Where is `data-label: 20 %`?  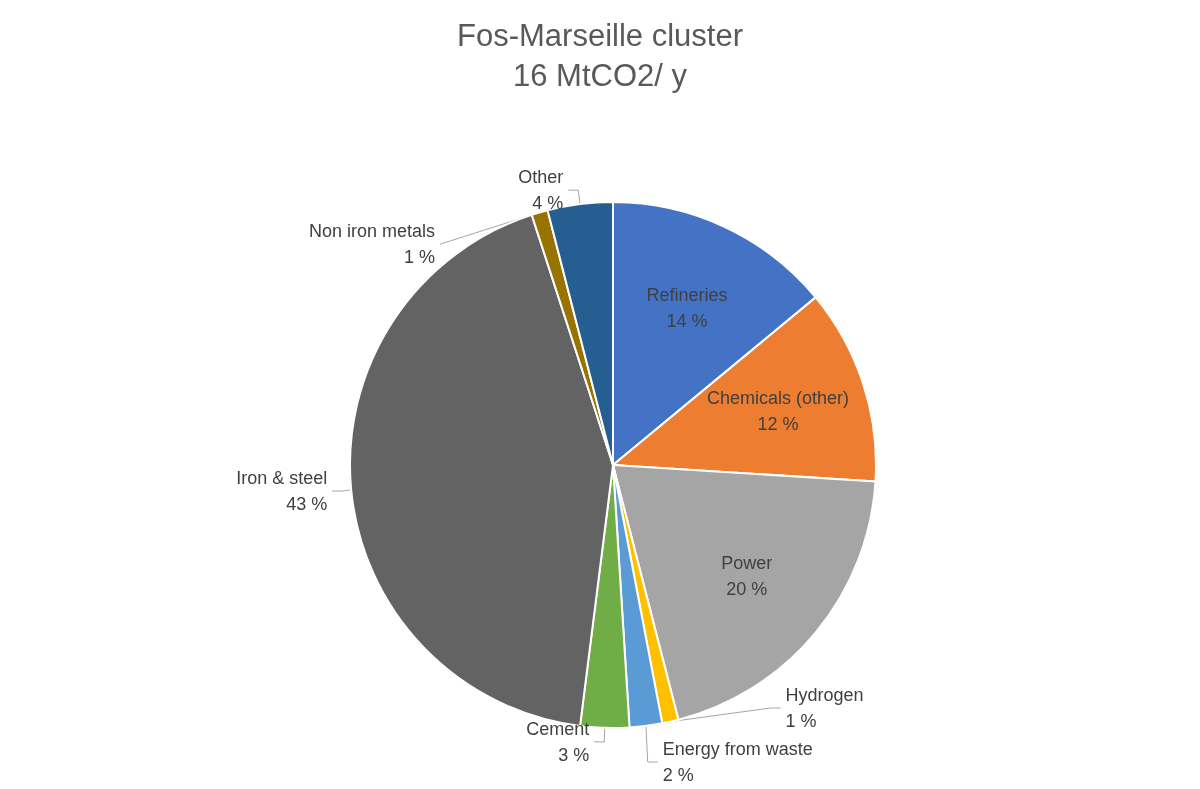
data-label: 20 % is located at coordinates (747, 588).